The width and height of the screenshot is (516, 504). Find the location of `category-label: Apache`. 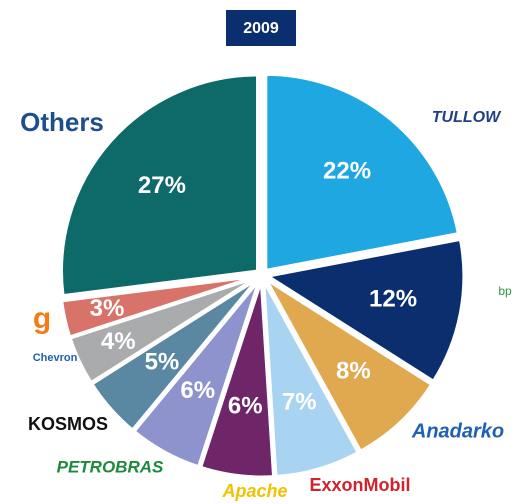

category-label: Apache is located at coordinates (254, 491).